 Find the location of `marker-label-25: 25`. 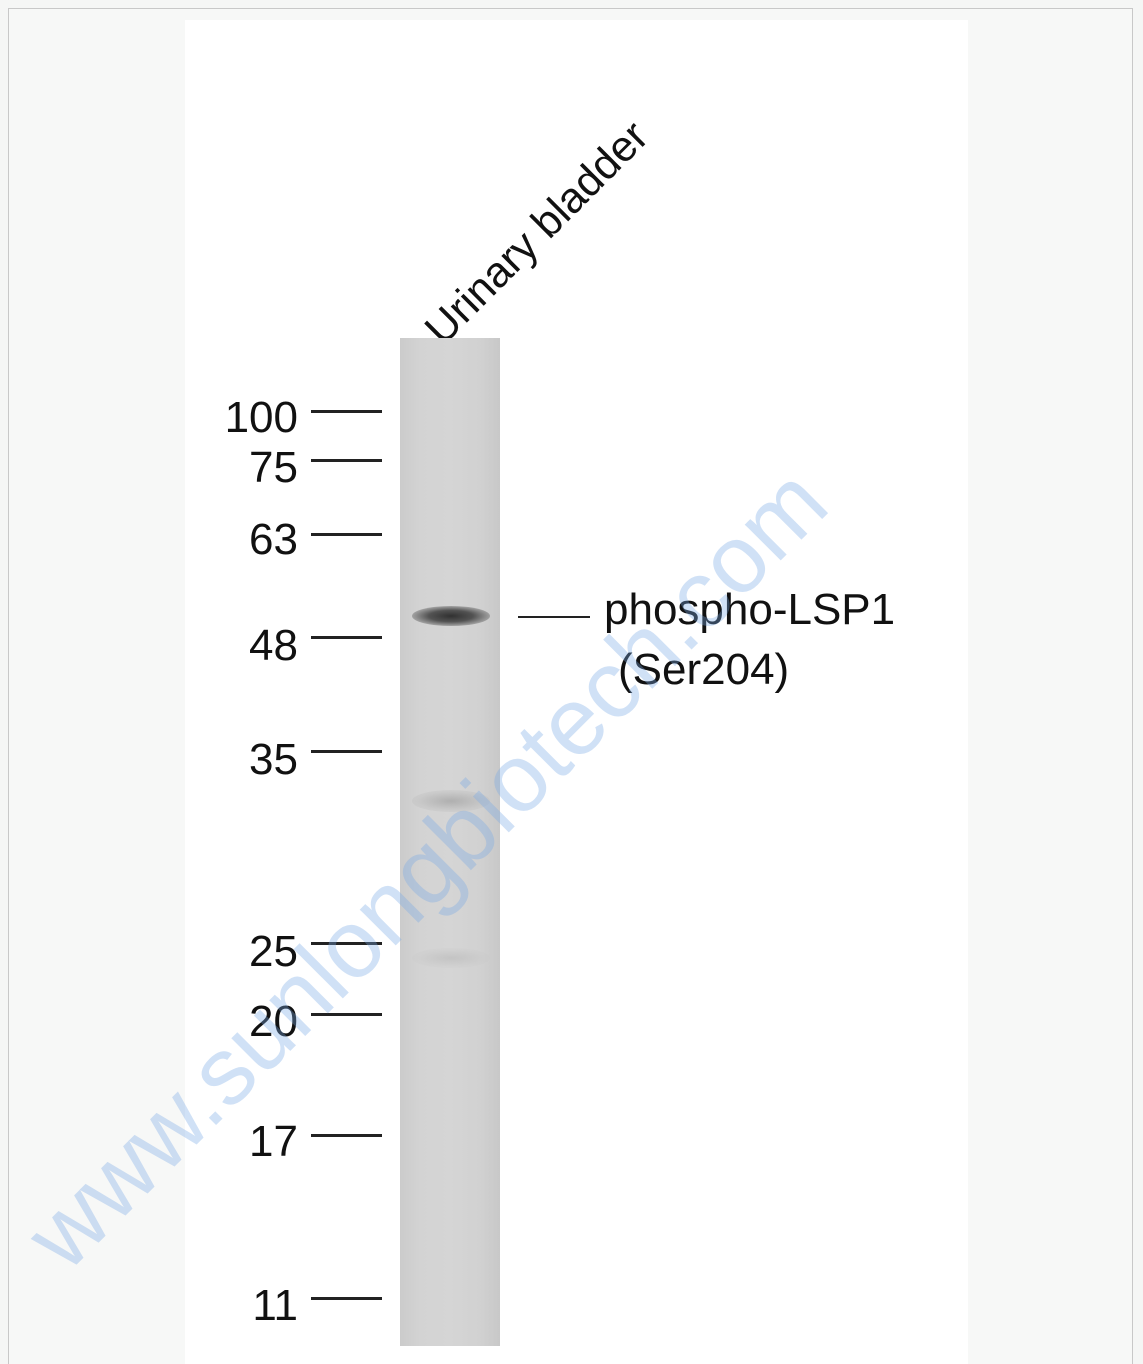

marker-label-25: 25 is located at coordinates (273, 951).